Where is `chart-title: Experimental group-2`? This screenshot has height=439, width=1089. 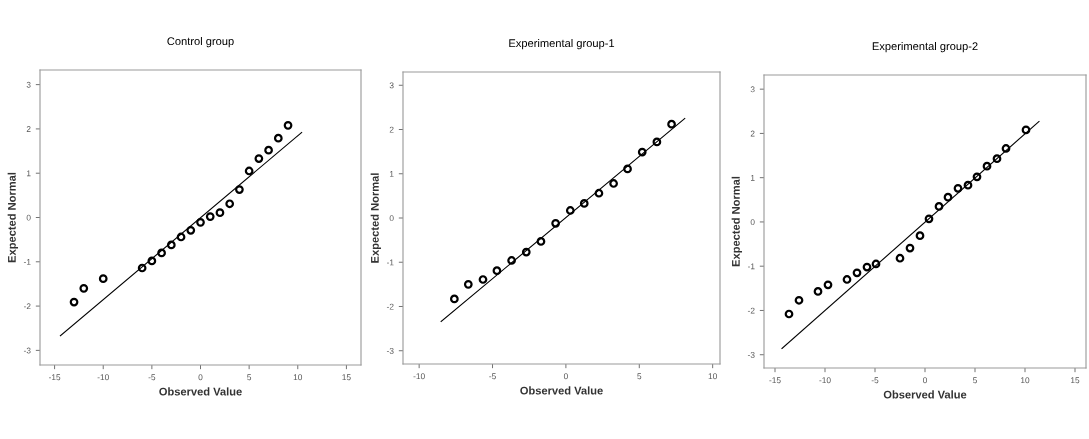 chart-title: Experimental group-2 is located at coordinates (925, 47).